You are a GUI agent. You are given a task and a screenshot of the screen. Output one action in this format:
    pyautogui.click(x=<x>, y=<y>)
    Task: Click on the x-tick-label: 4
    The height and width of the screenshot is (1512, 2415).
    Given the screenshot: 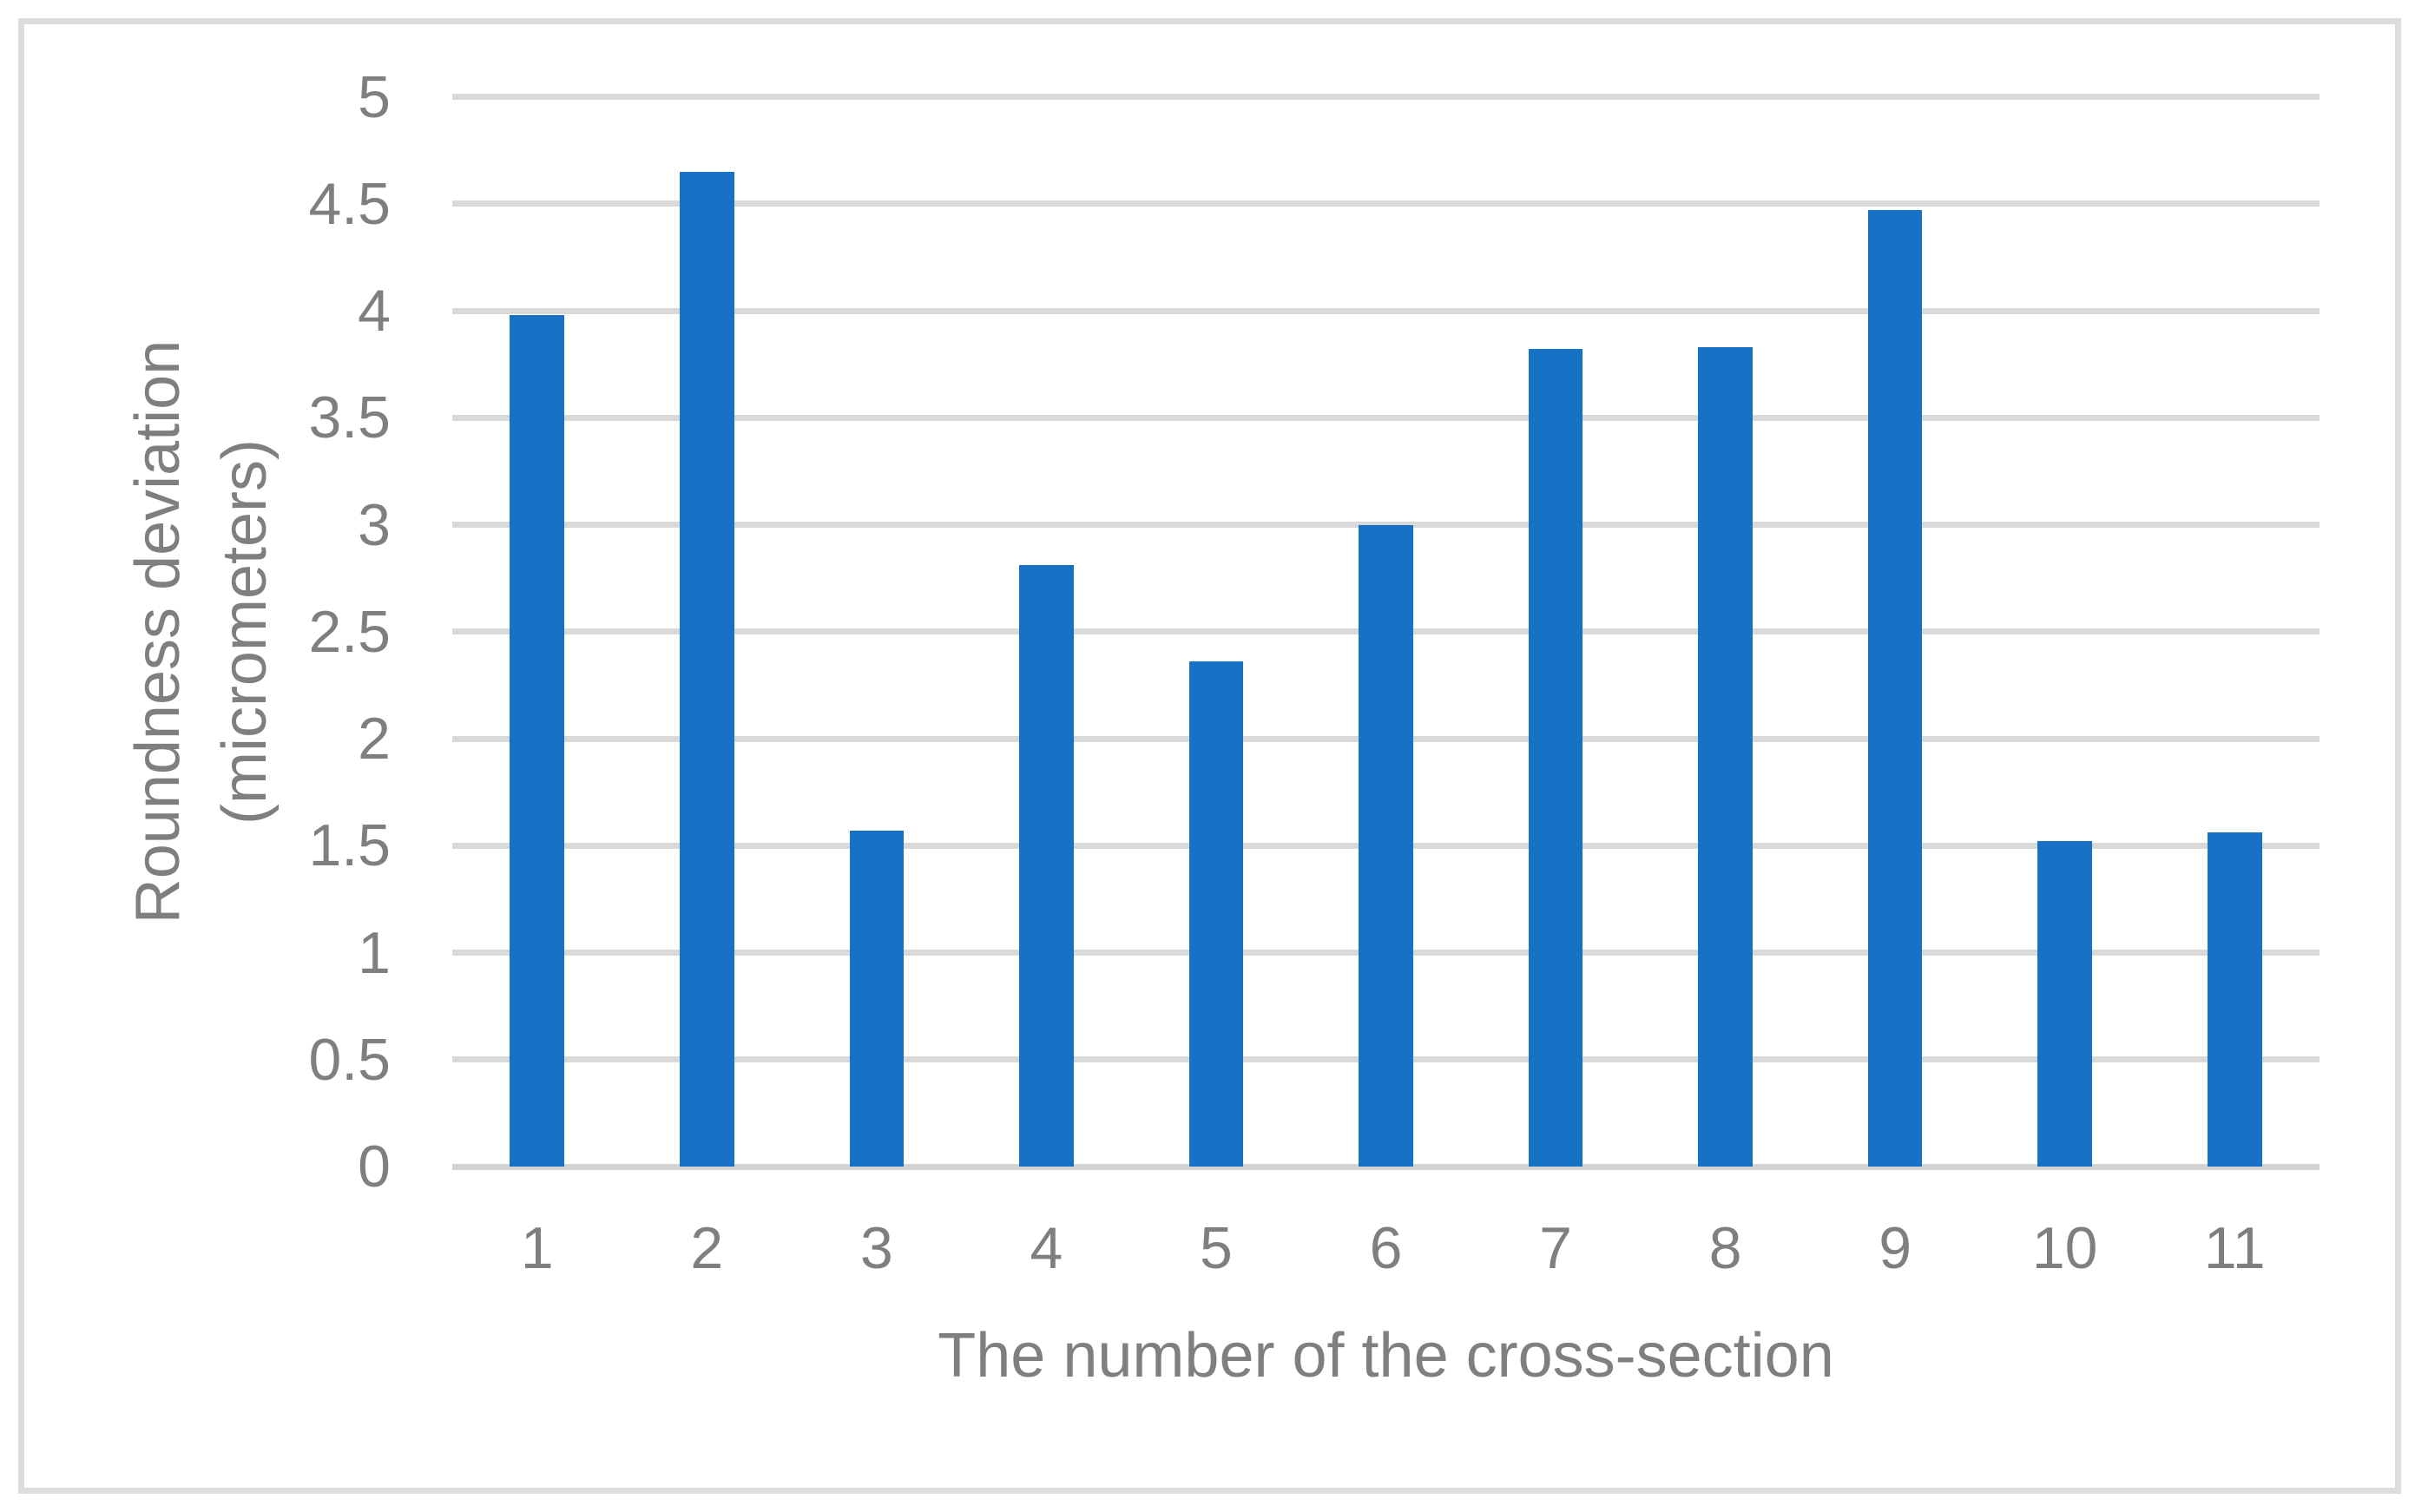 What is the action you would take?
    pyautogui.click(x=1046, y=1248)
    